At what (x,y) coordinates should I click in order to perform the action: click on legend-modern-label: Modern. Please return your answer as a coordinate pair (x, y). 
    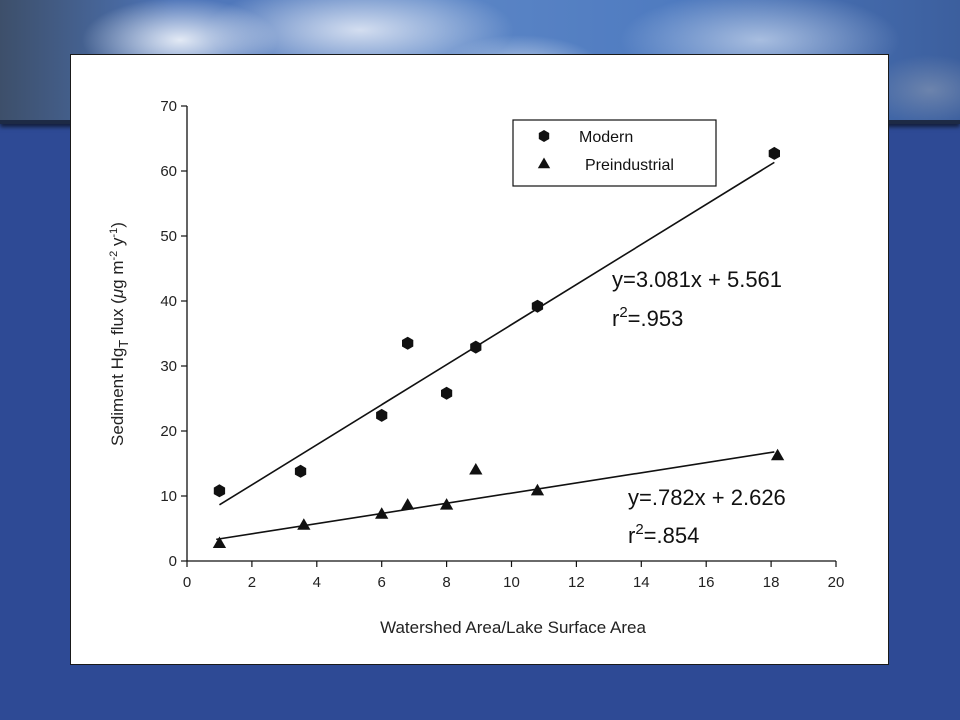
    Looking at the image, I should click on (606, 137).